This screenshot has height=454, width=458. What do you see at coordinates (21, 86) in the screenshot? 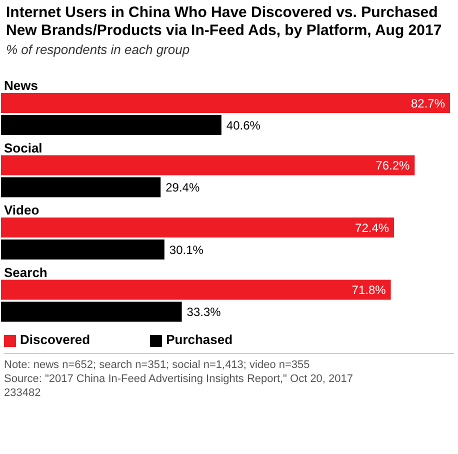
I see `y-tick-label: News` at bounding box center [21, 86].